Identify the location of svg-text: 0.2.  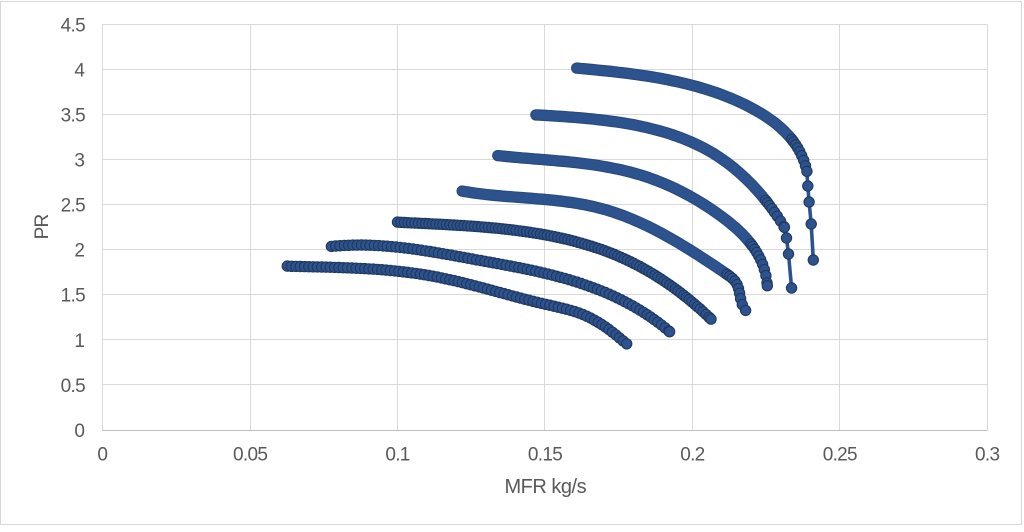
(692, 455).